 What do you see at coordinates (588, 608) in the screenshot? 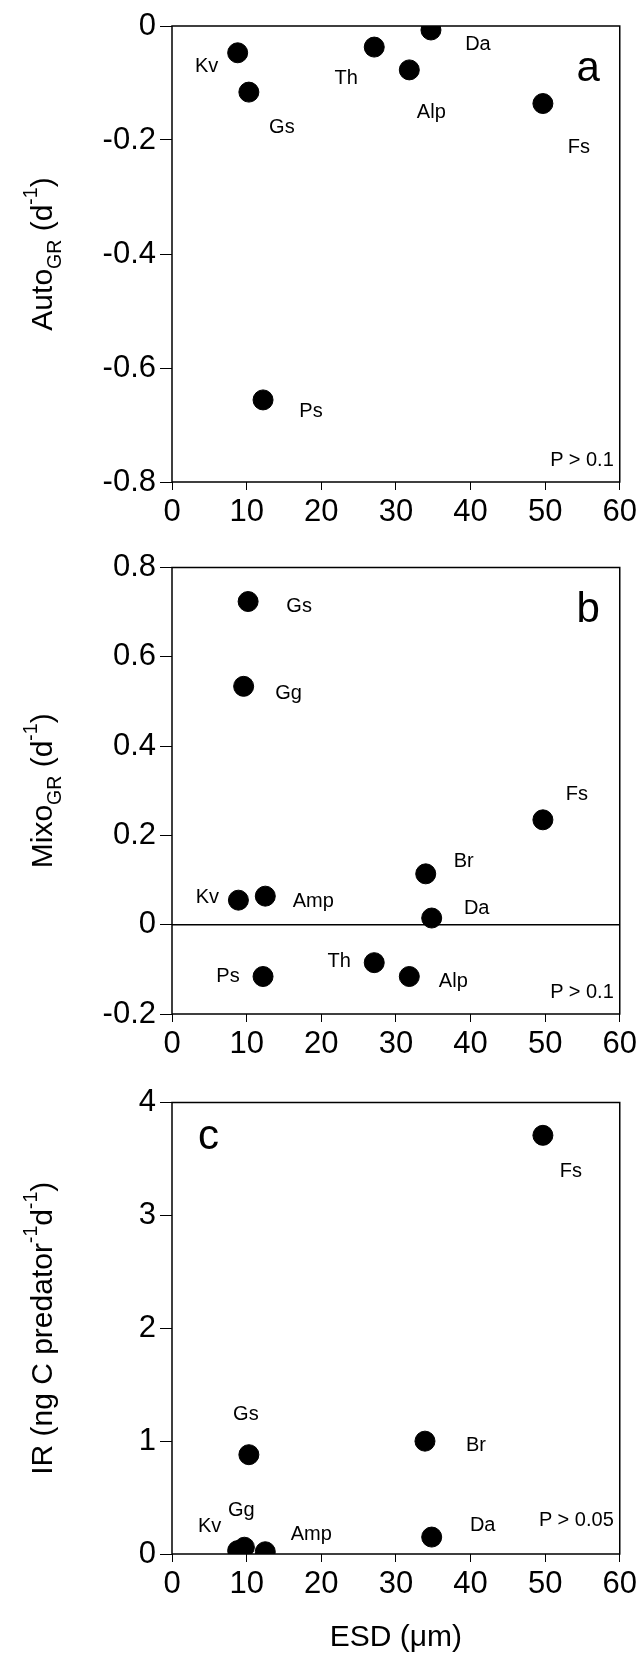
I see `annotation: b` at bounding box center [588, 608].